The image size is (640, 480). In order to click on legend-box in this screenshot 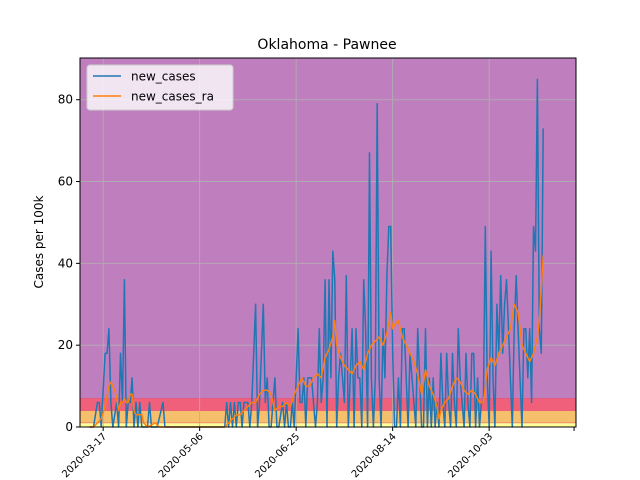, I will do `click(160, 87)`.